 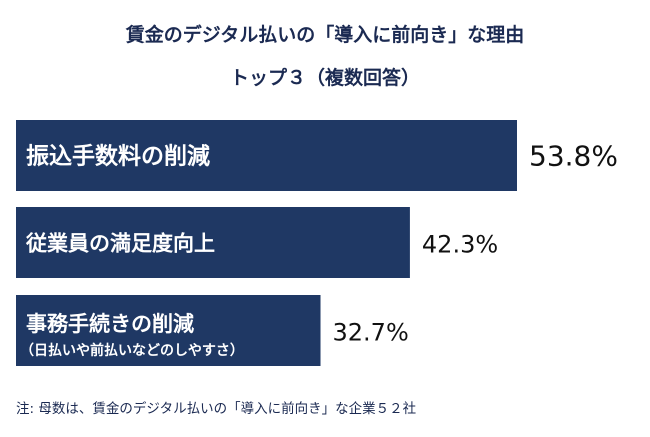 What do you see at coordinates (573, 156) in the screenshot?
I see `value-label-1: 53.8%` at bounding box center [573, 156].